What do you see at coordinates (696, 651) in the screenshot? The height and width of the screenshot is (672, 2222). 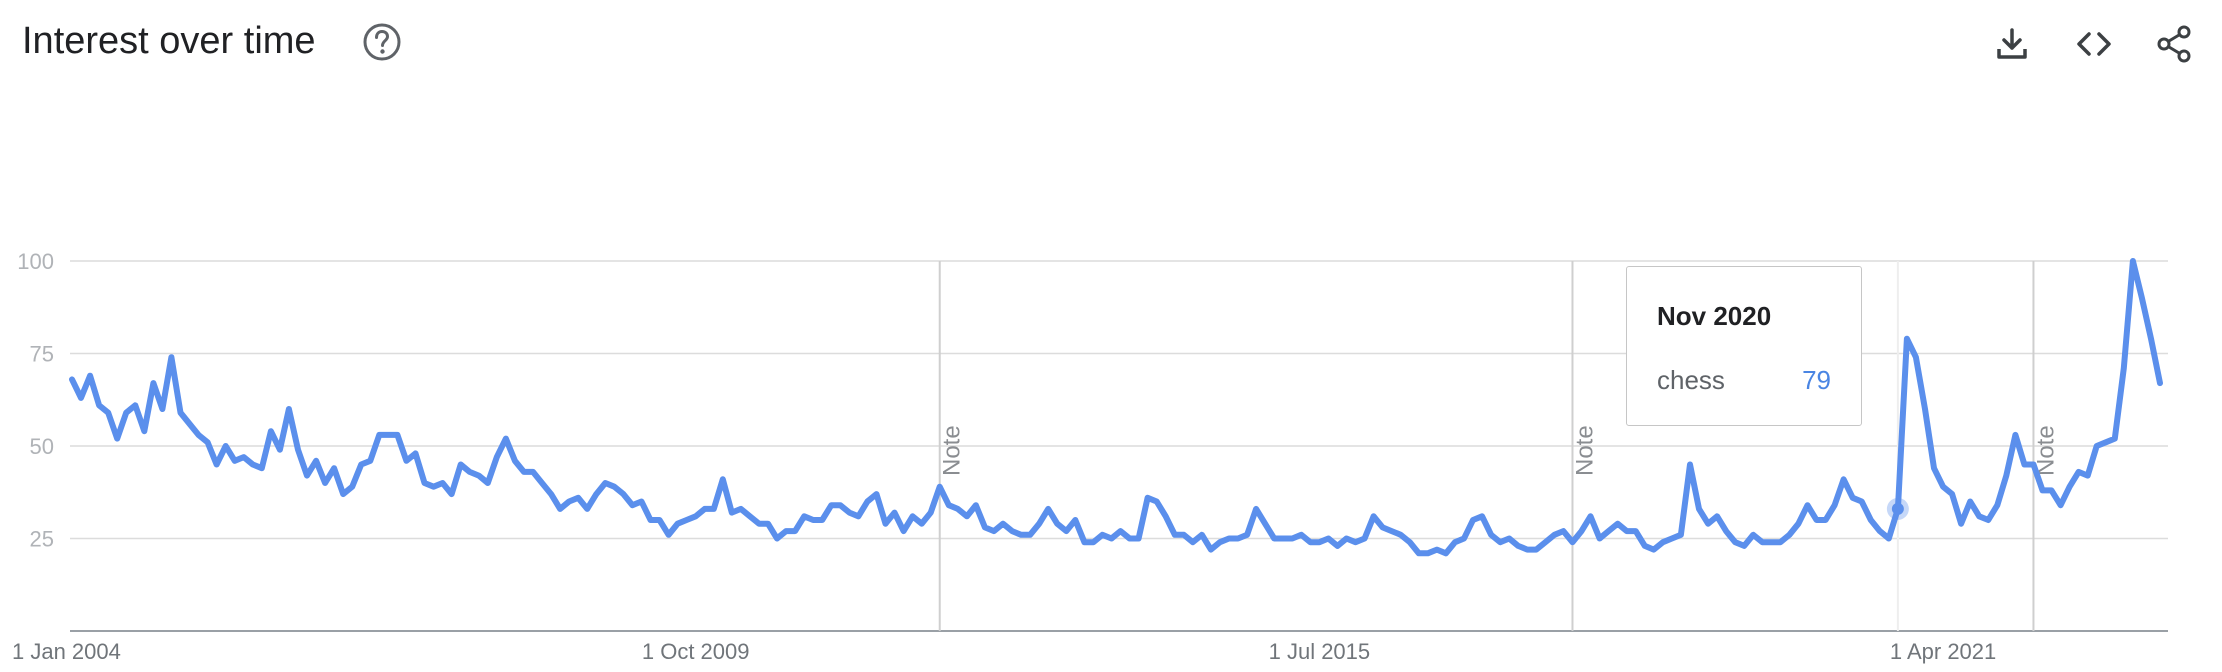 I see `x-tick-label: 1 Oct 2009` at bounding box center [696, 651].